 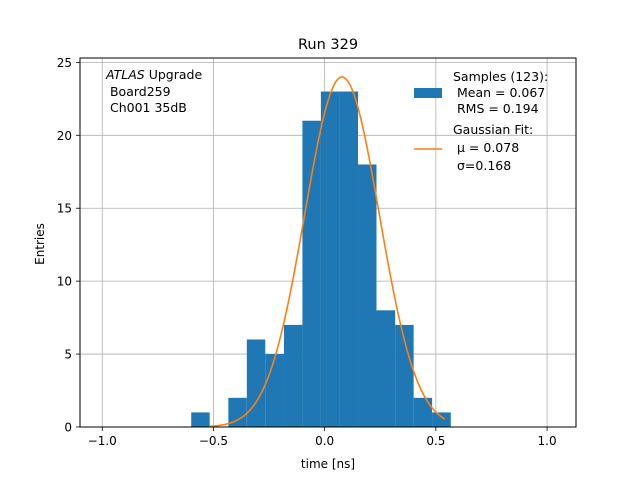 What do you see at coordinates (102, 441) in the screenshot?
I see `x-tick-label: −1.0` at bounding box center [102, 441].